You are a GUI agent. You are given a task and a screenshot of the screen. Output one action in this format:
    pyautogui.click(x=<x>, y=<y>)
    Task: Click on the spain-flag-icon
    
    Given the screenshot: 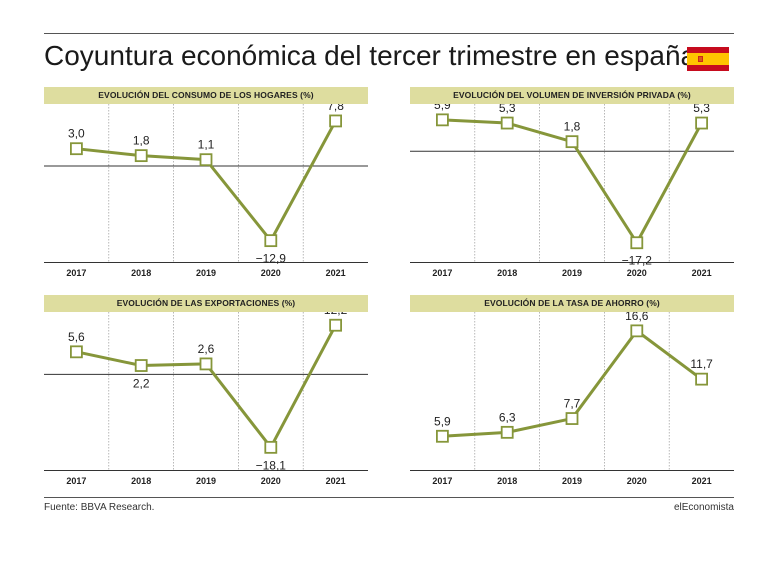 What is the action you would take?
    pyautogui.click(x=708, y=59)
    